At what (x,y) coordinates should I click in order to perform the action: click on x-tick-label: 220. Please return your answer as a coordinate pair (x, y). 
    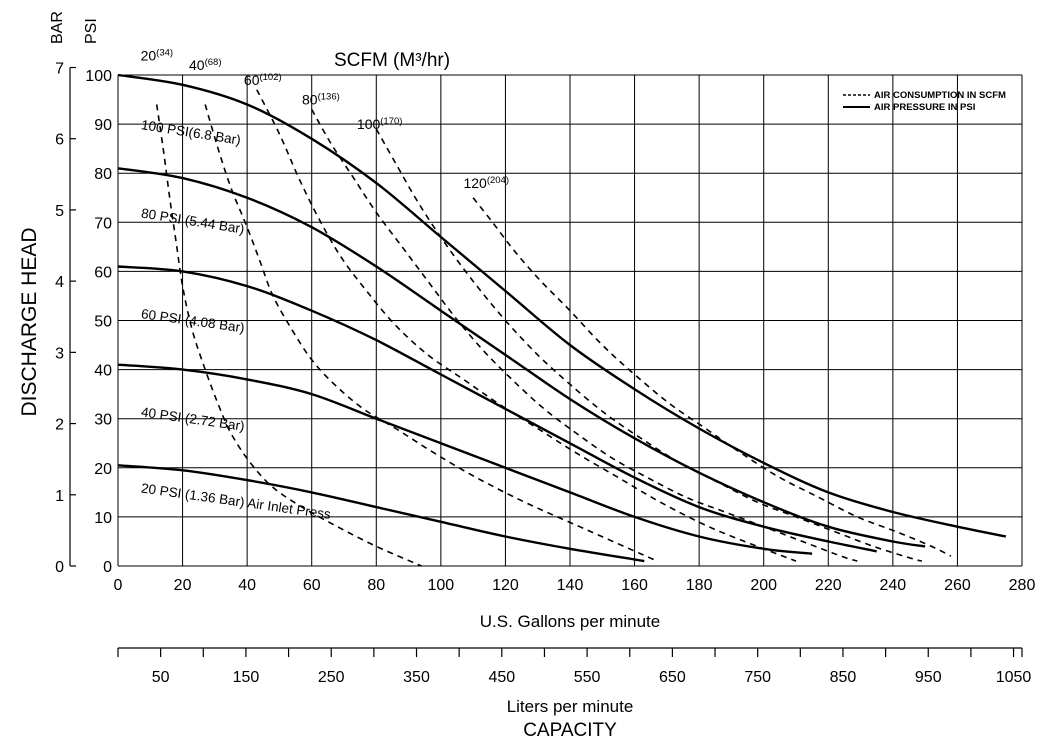
    Looking at the image, I should click on (828, 585).